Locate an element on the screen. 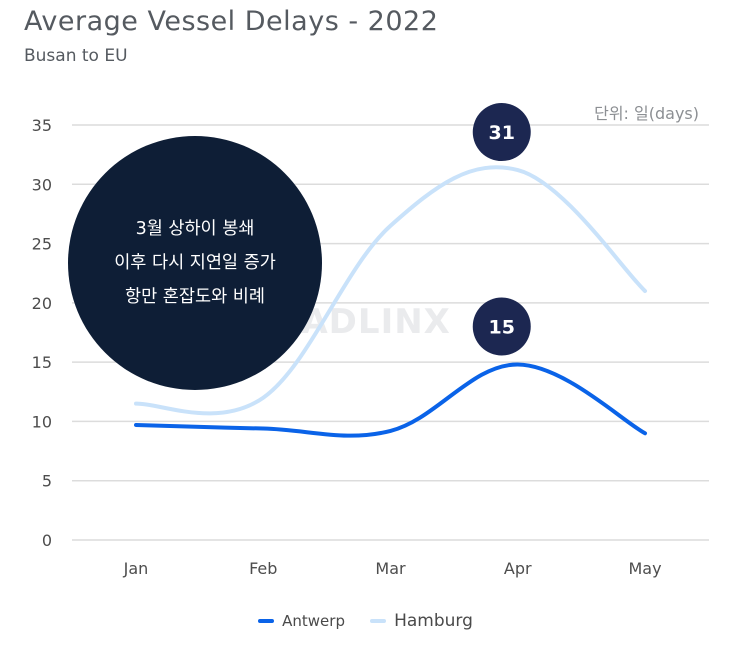 The height and width of the screenshot is (654, 731). y-tick-label: 35 is located at coordinates (42, 125).